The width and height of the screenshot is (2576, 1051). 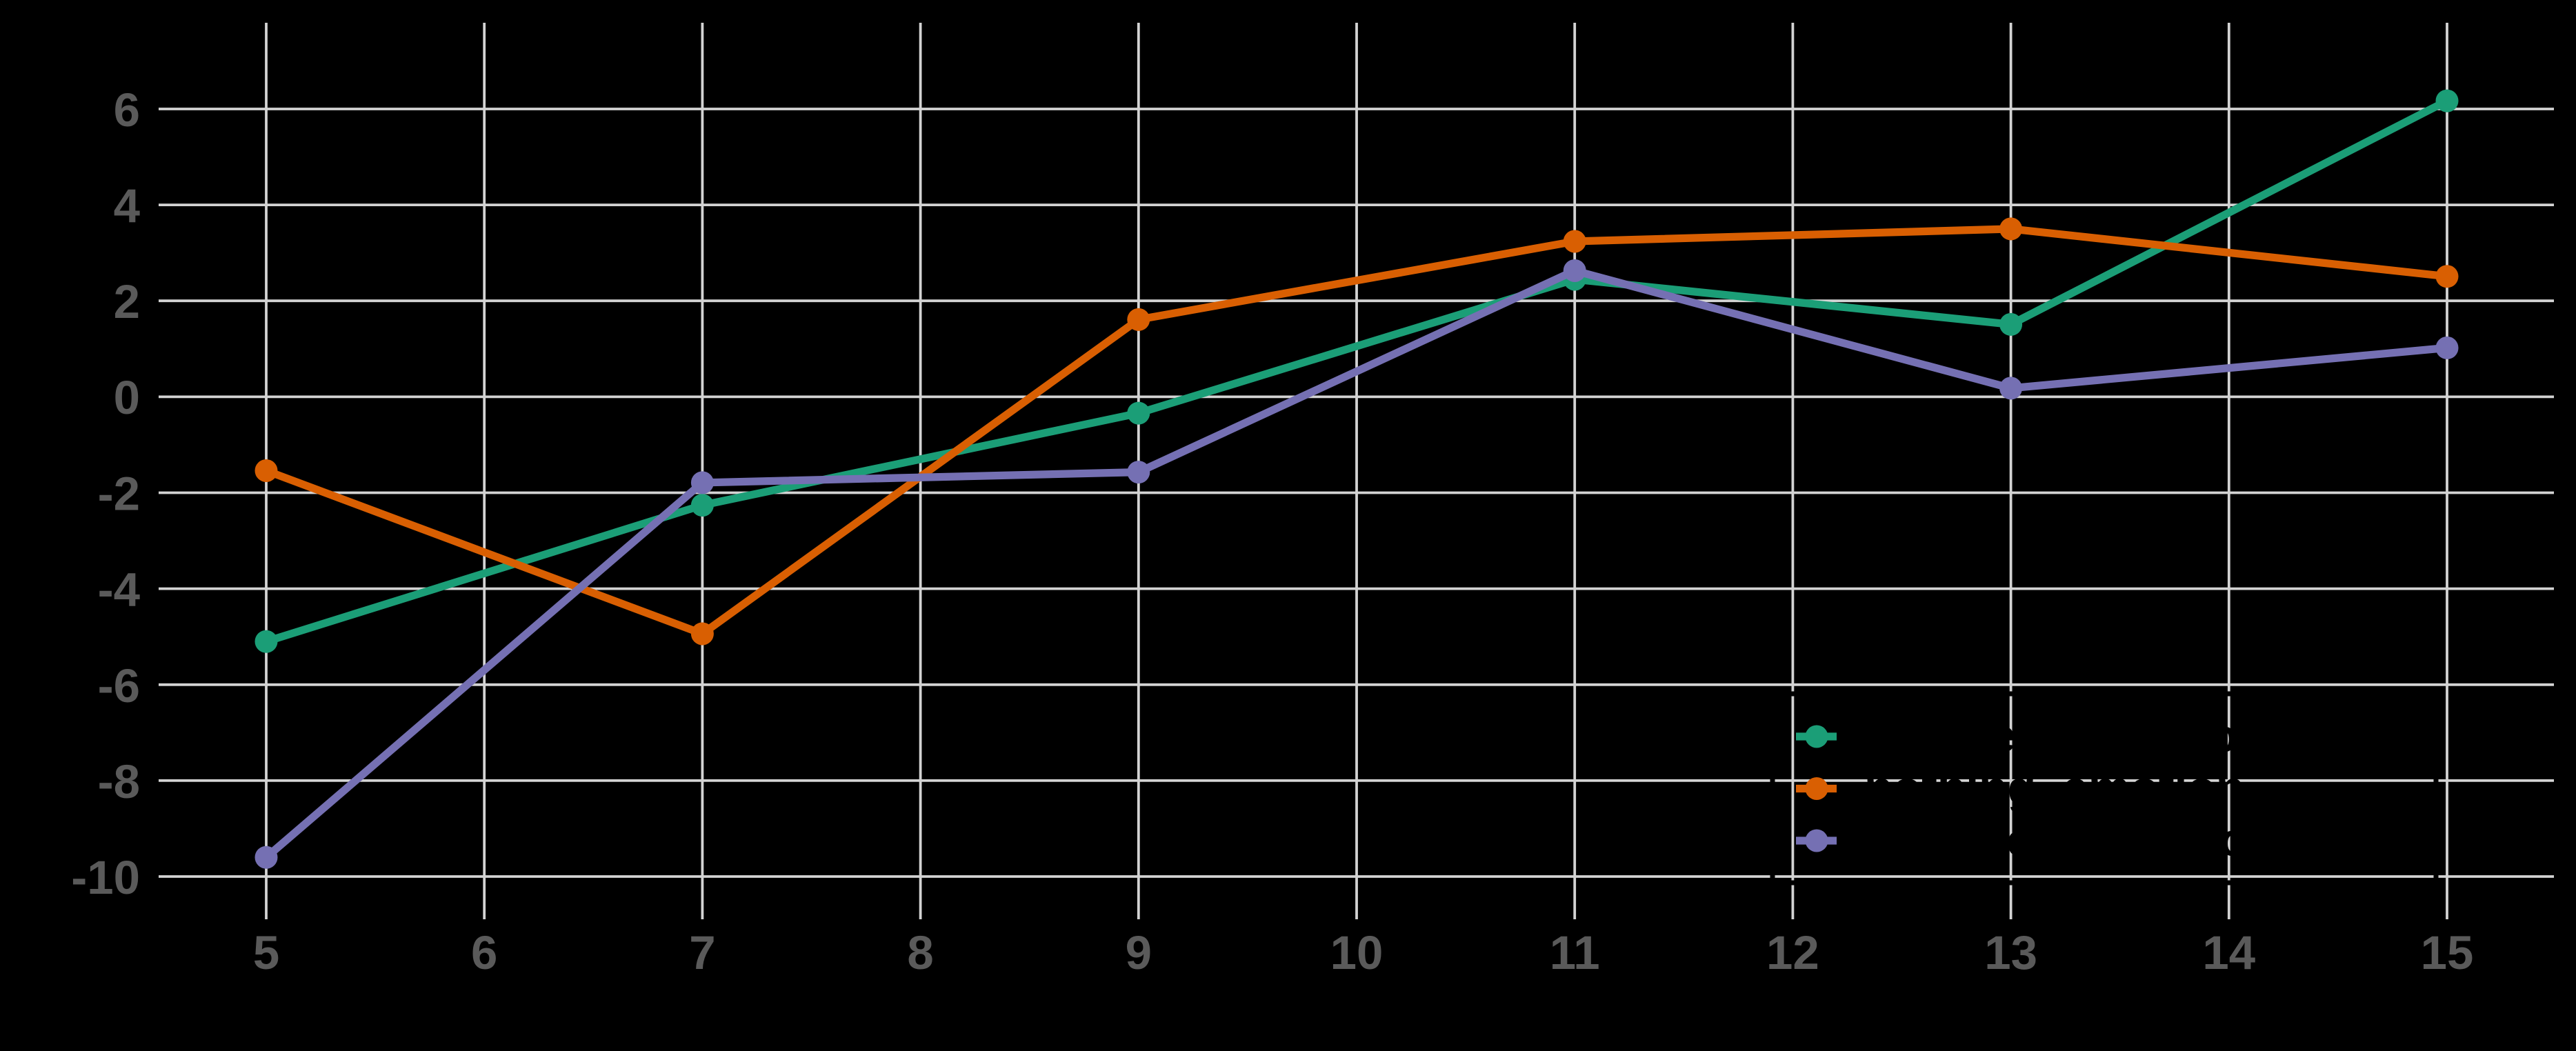 I want to click on svg-text: 0, so click(x=127, y=397).